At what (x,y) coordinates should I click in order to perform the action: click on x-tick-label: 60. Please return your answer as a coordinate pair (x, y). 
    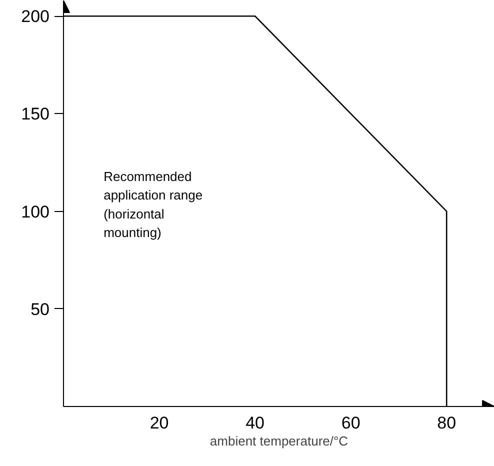
    Looking at the image, I should click on (350, 423).